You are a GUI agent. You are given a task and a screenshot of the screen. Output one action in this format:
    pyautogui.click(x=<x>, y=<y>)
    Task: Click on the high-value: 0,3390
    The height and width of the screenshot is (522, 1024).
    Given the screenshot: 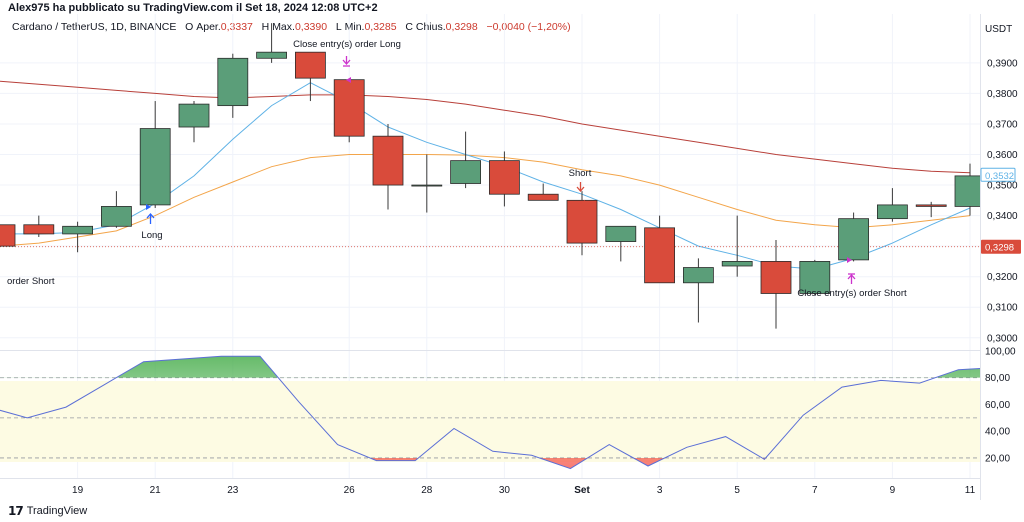 What is the action you would take?
    pyautogui.click(x=311, y=27)
    